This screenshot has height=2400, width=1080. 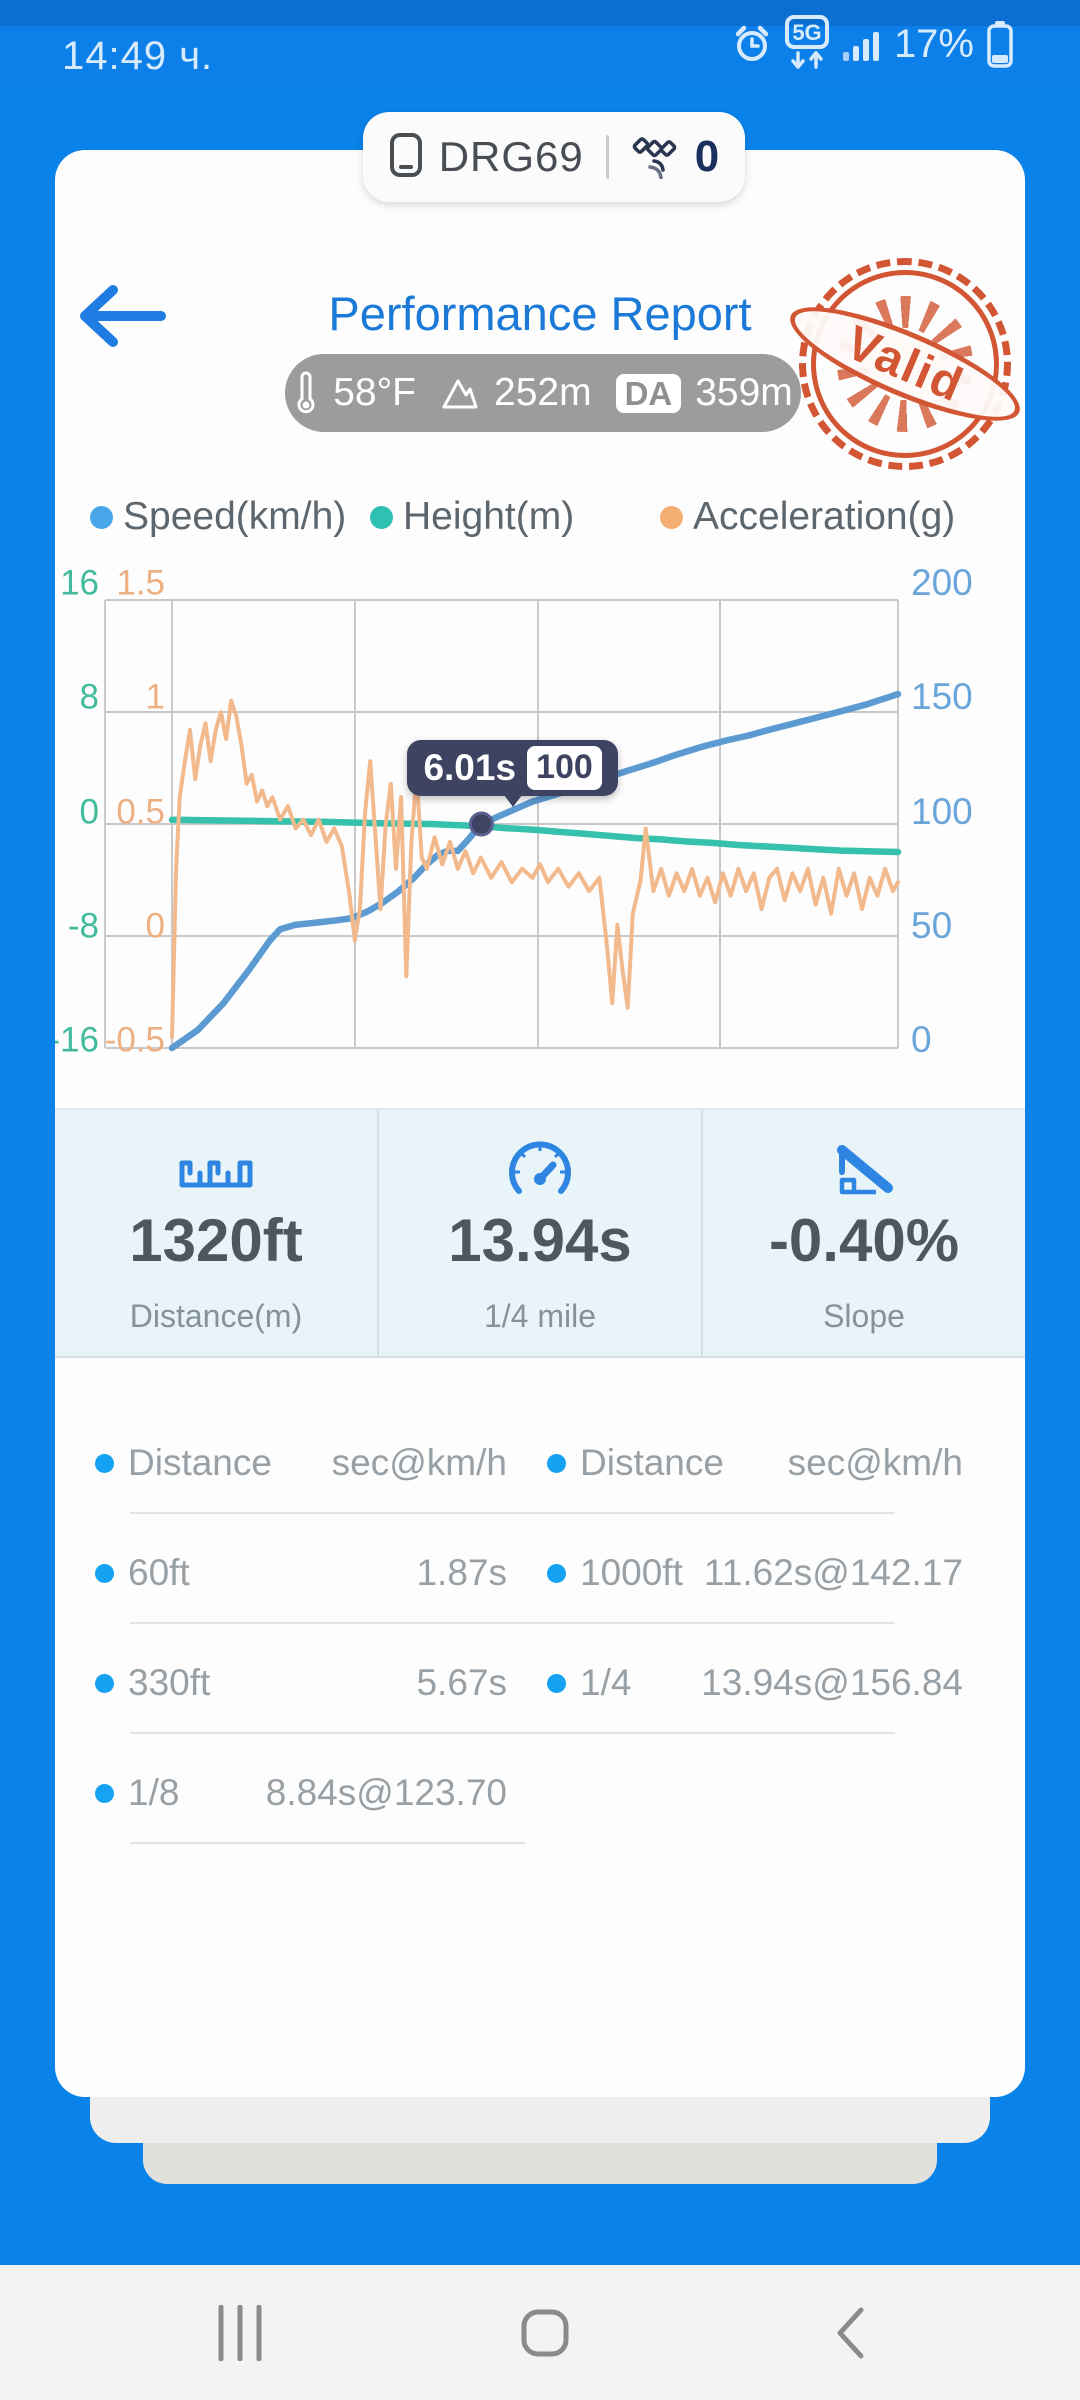 I want to click on series-acceleration, so click(x=535, y=868).